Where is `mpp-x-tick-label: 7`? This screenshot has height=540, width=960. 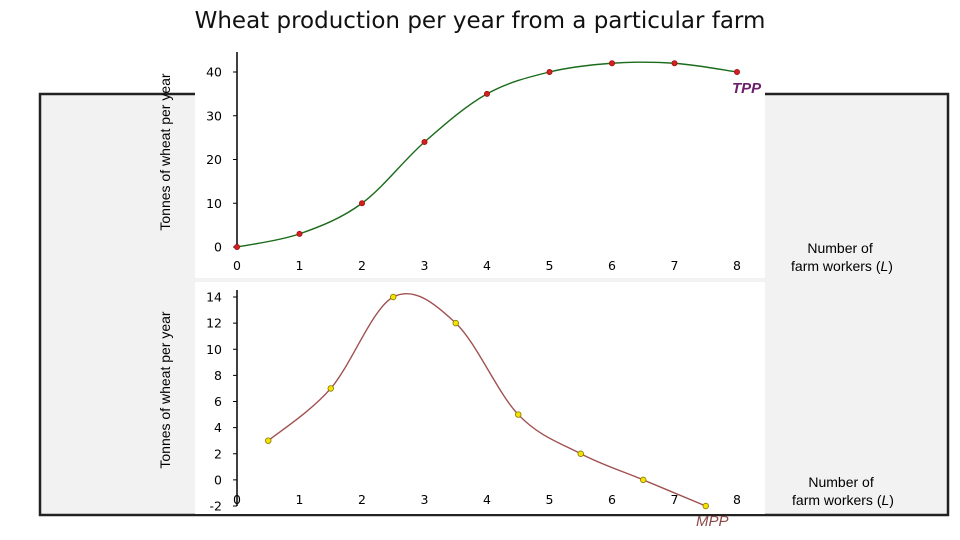
mpp-x-tick-label: 7 is located at coordinates (675, 499).